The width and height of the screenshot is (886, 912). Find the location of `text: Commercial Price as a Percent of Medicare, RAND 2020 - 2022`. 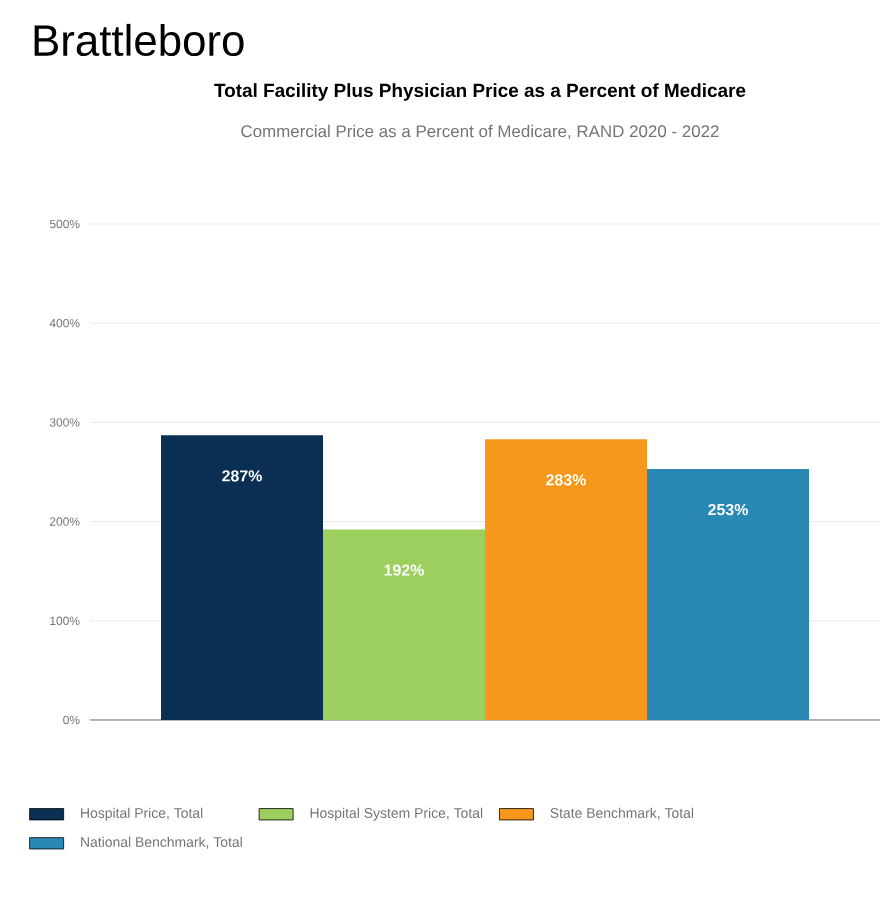

text: Commercial Price as a Percent of Medicare, RAND 2020 - 2022 is located at coordinates (480, 132).